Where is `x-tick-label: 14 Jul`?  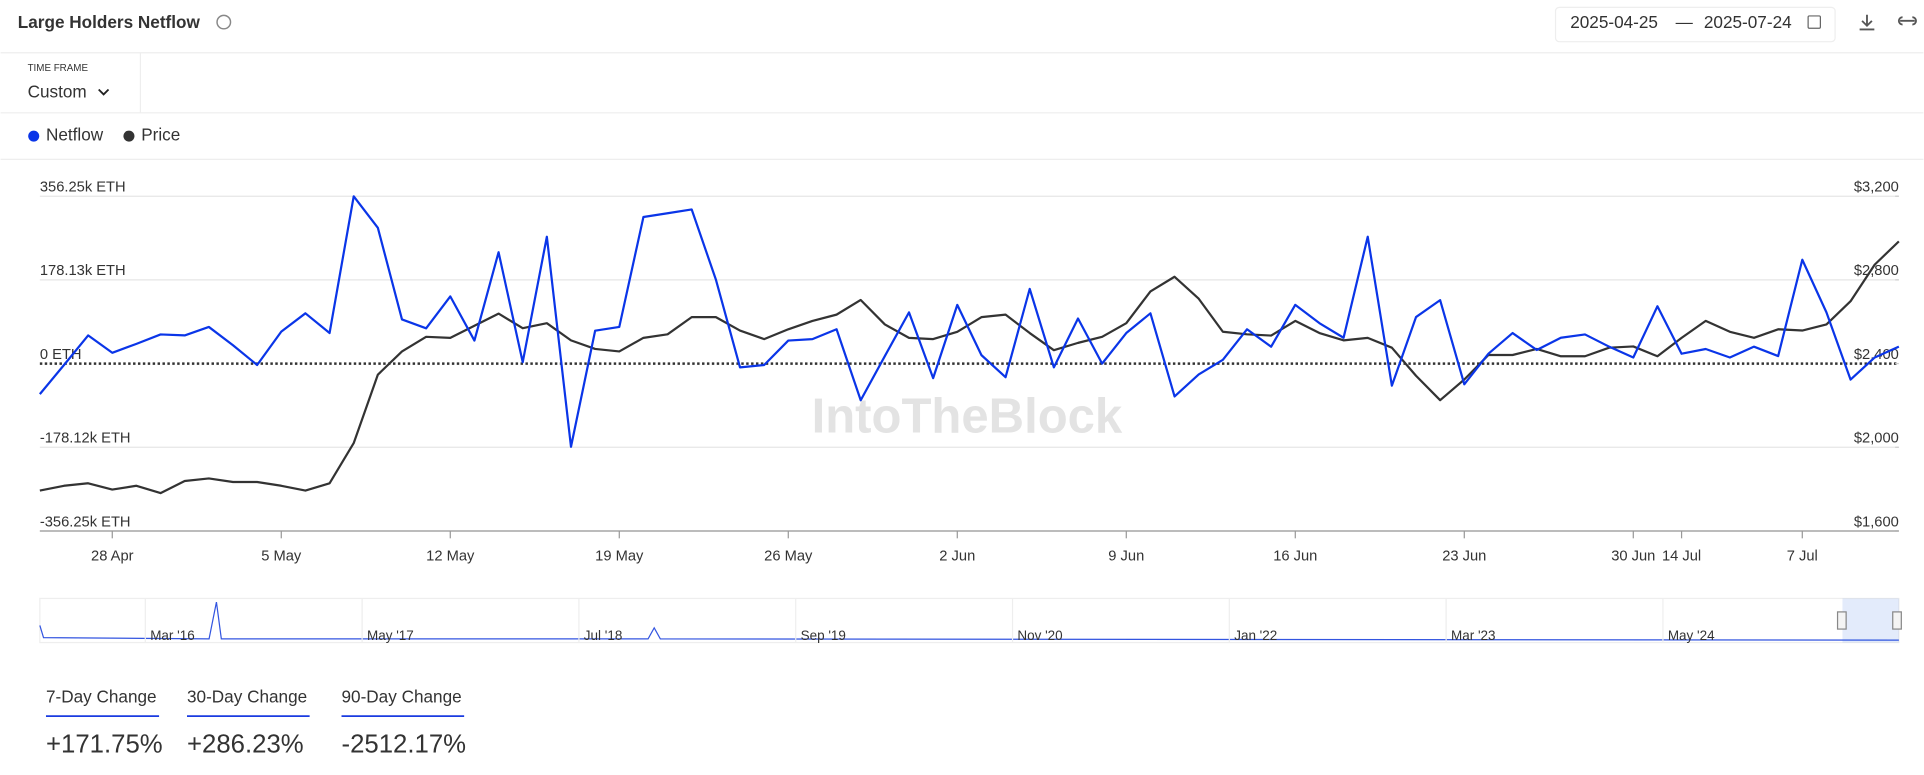
x-tick-label: 14 Jul is located at coordinates (1681, 557).